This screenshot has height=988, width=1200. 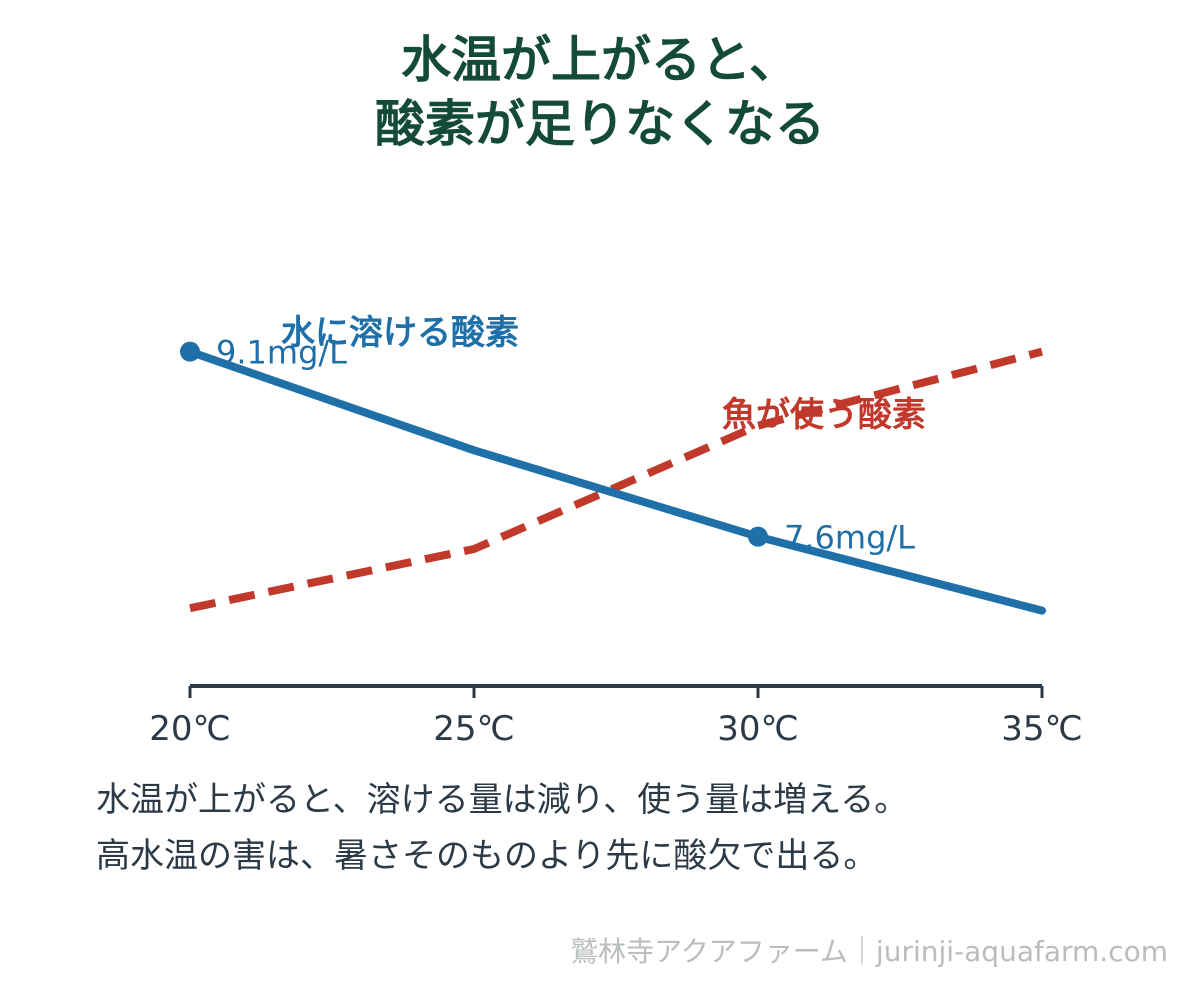 What do you see at coordinates (757, 729) in the screenshot?
I see `x-tick-label-2: 30℃` at bounding box center [757, 729].